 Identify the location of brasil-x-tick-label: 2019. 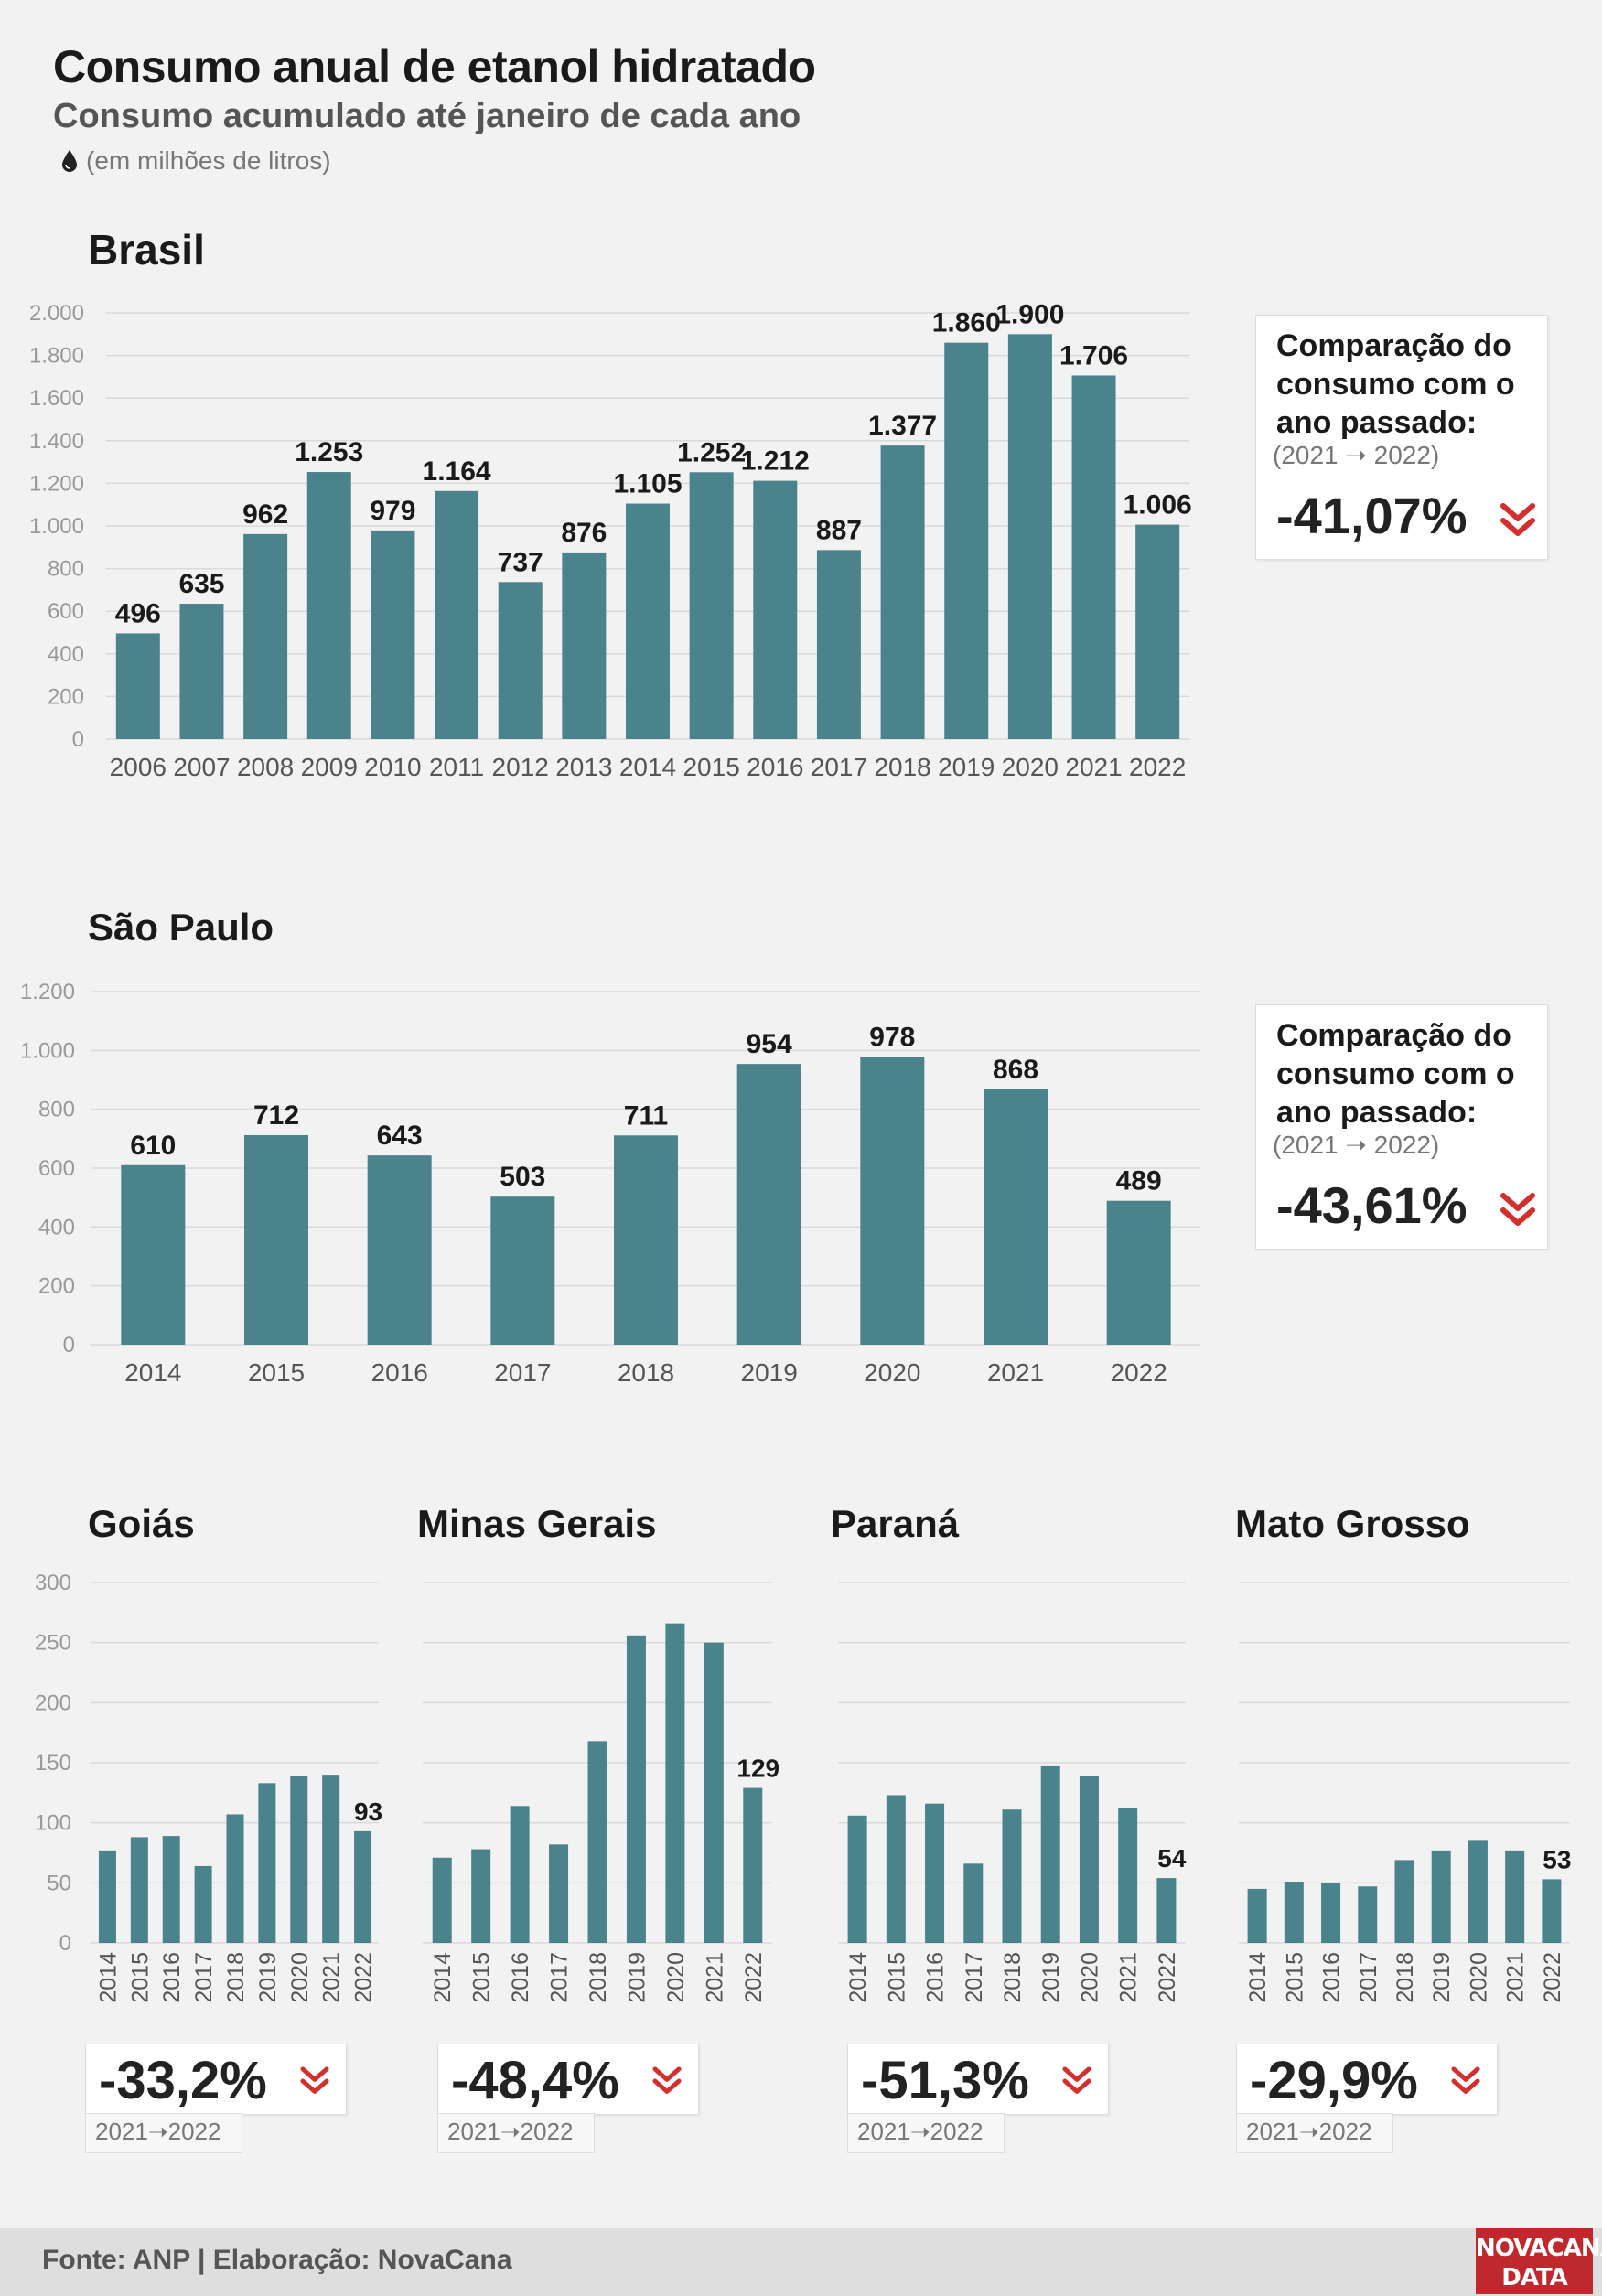
(966, 767).